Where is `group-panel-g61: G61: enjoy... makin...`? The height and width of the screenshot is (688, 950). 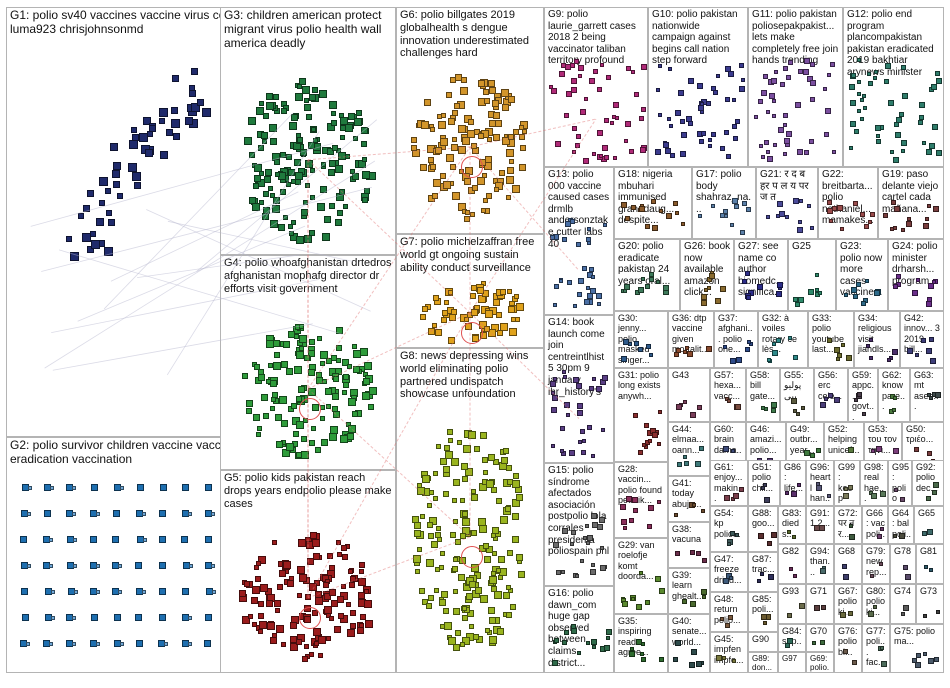
group-panel-g61: G61: enjoy... makin... is located at coordinates (729, 483).